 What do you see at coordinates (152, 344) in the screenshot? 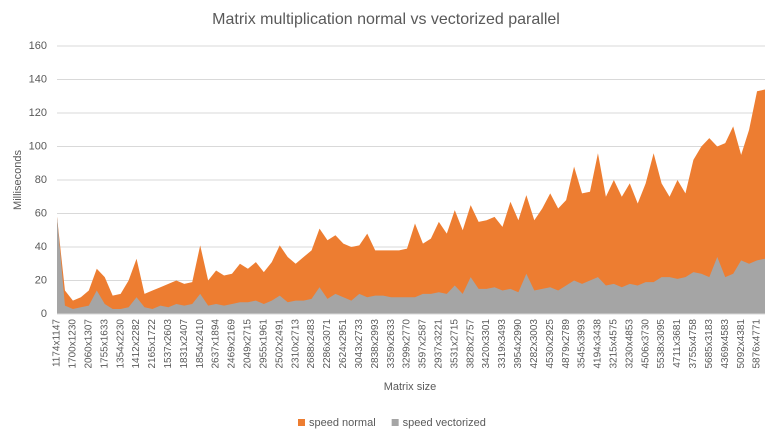
I see `x-tick-label: 2165x1722` at bounding box center [152, 344].